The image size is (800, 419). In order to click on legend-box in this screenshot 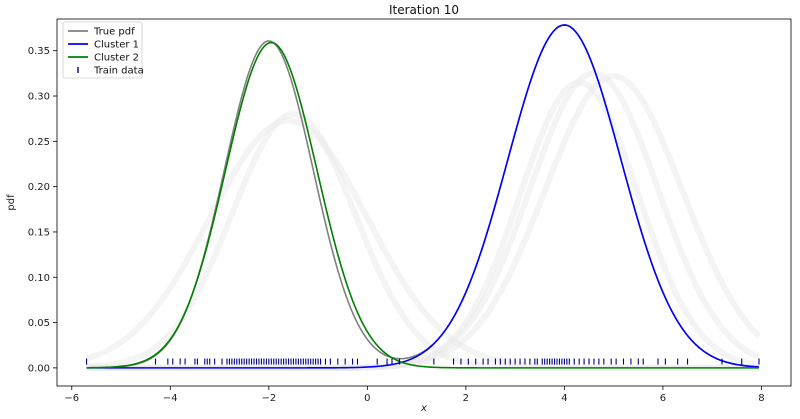, I will do `click(102, 50)`.